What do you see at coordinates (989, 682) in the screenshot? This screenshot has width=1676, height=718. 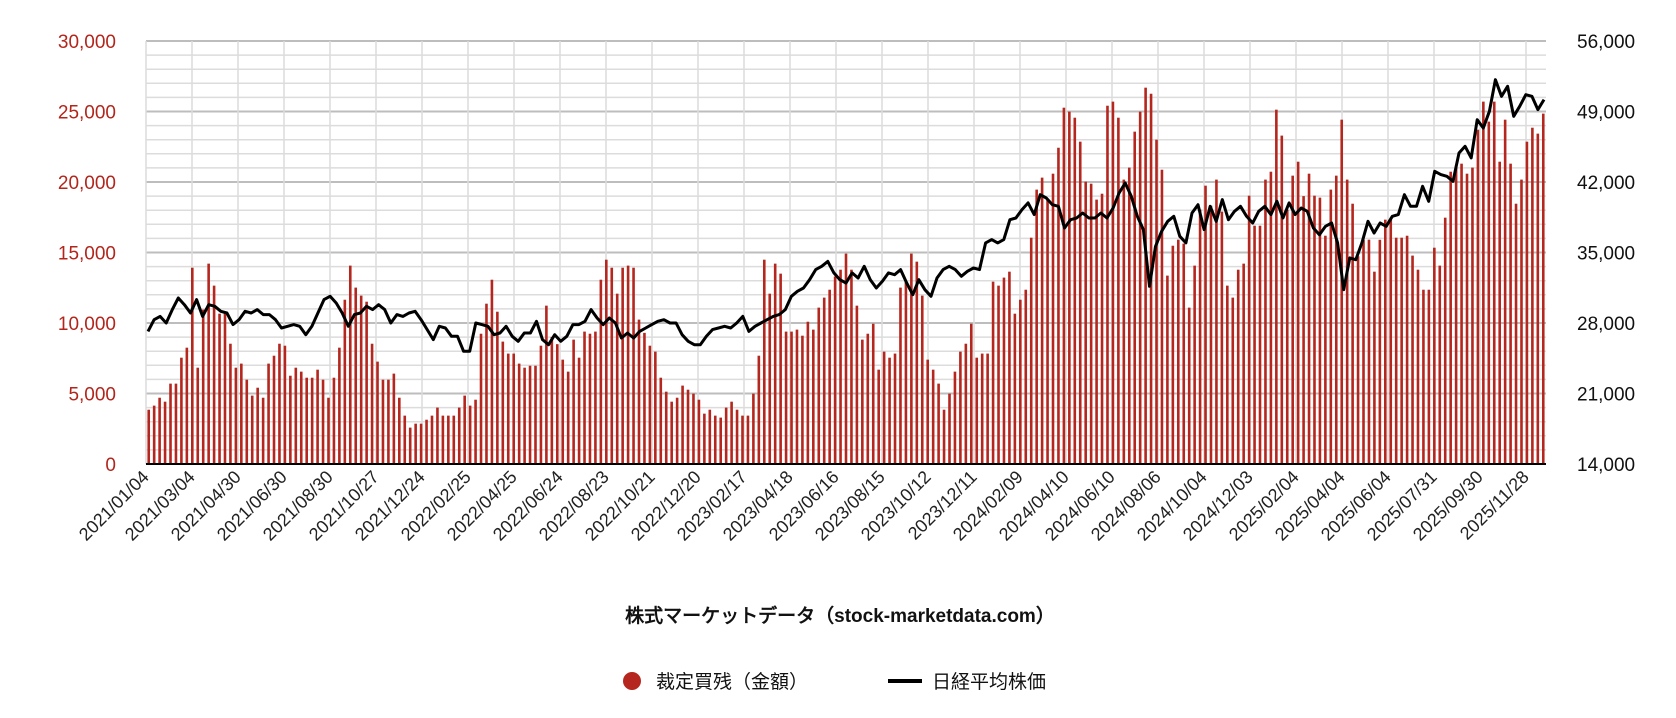 I see `legend-line-label: 日経平均株価` at bounding box center [989, 682].